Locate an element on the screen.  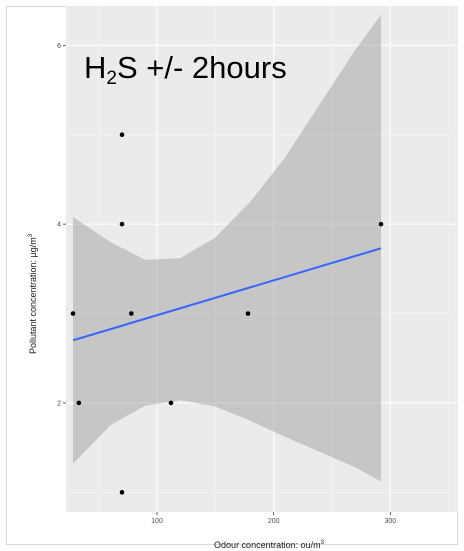
y-axis-title: Pollutant concentration: µg/m3 is located at coordinates (33, 293).